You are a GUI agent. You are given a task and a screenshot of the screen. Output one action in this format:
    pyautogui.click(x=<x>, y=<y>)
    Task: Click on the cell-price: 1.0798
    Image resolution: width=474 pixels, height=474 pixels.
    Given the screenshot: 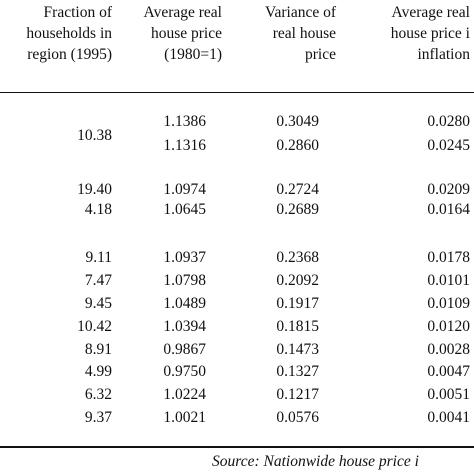 What is the action you would take?
    pyautogui.click(x=184, y=280)
    